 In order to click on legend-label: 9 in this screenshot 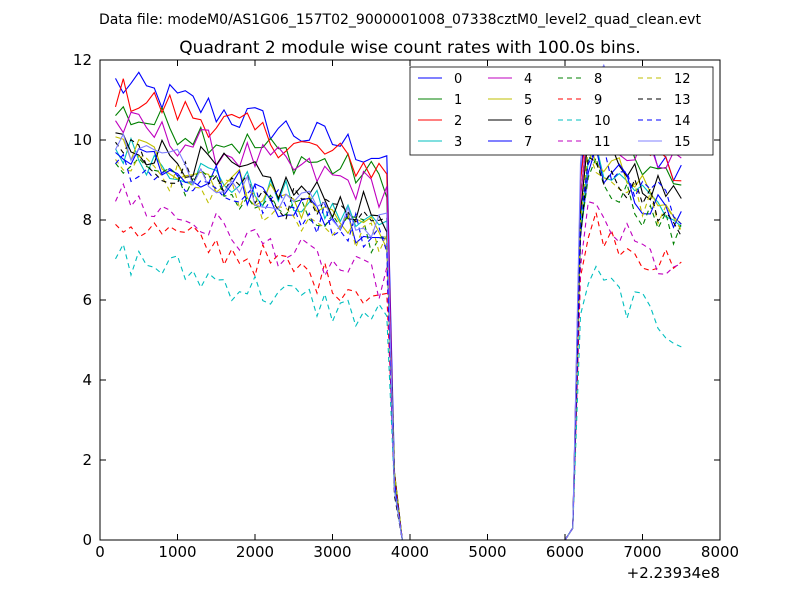, I will do `click(598, 100)`.